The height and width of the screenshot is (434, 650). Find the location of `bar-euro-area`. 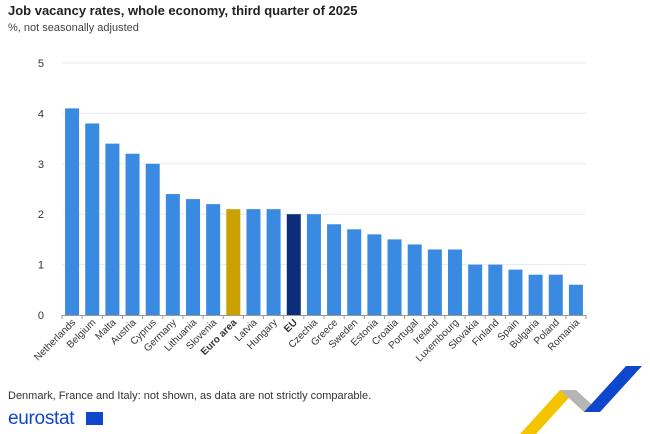

bar-euro-area is located at coordinates (233, 262).